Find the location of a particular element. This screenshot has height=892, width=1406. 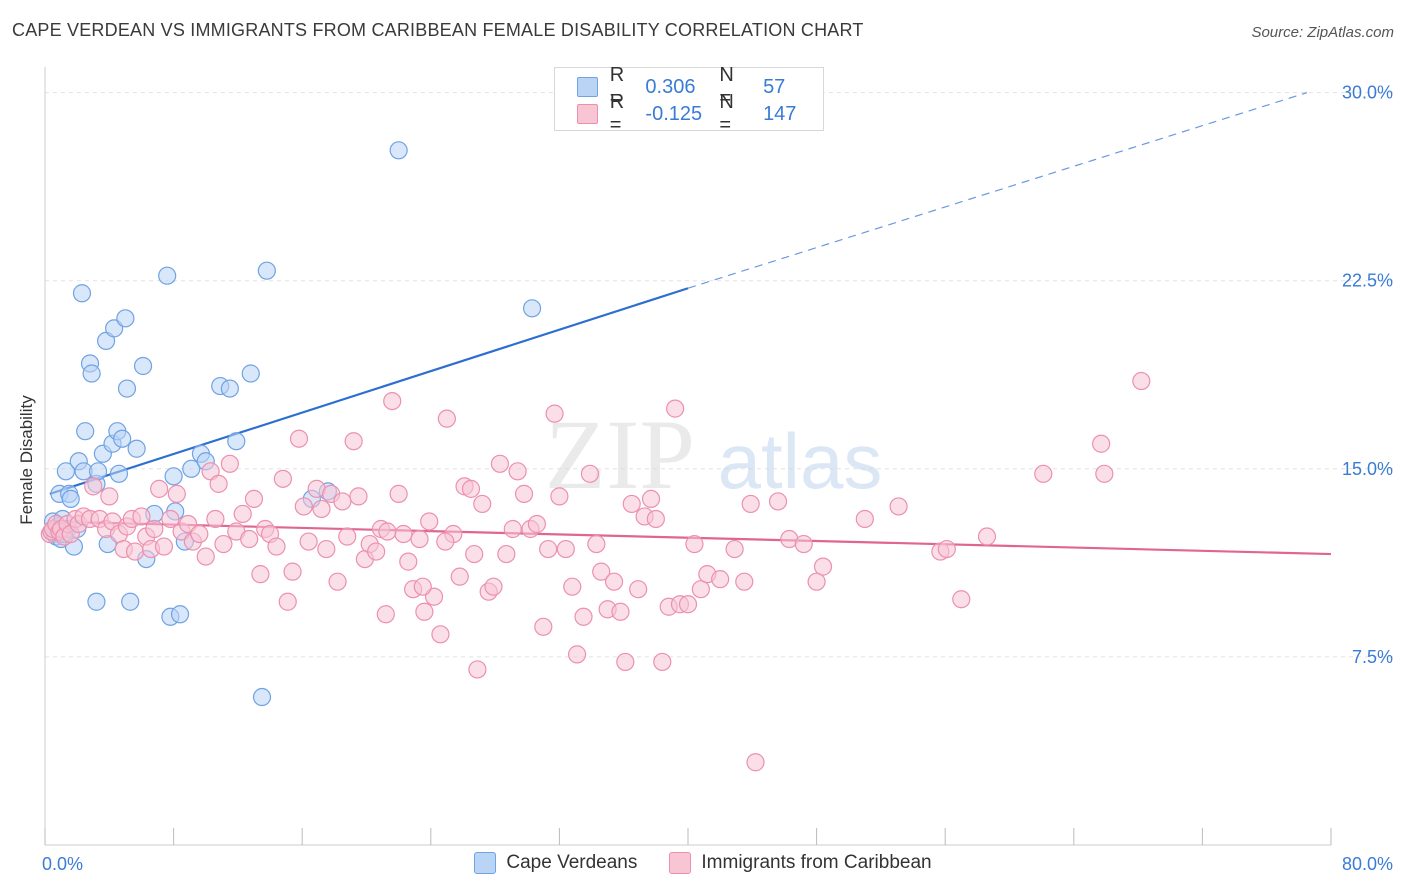

legend-item-caribbean: Immigrants from Caribbean is located at coordinates (800, 863).